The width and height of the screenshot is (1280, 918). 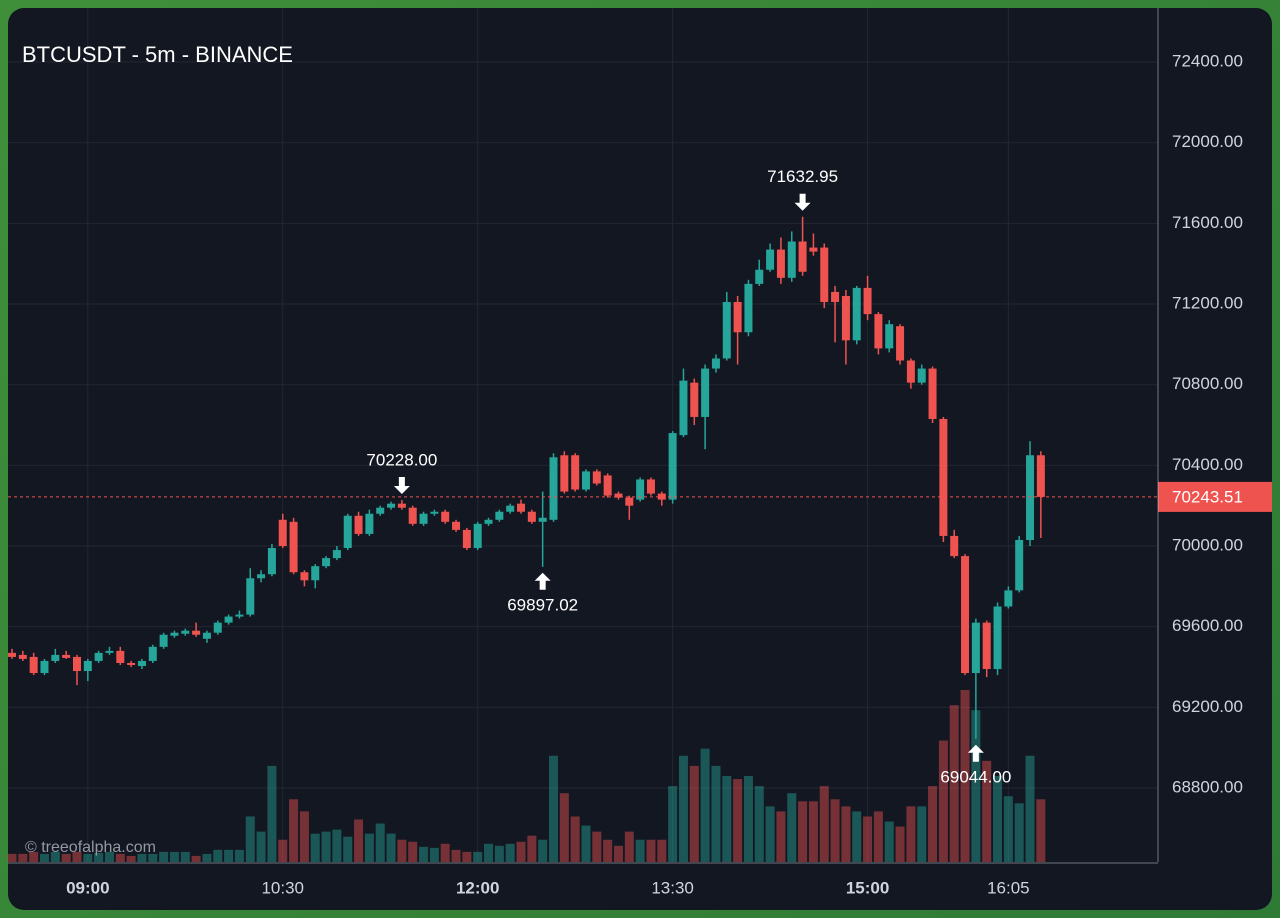 What do you see at coordinates (157, 54) in the screenshot?
I see `chart-title: BTCUSDT - 5m - BINANCE` at bounding box center [157, 54].